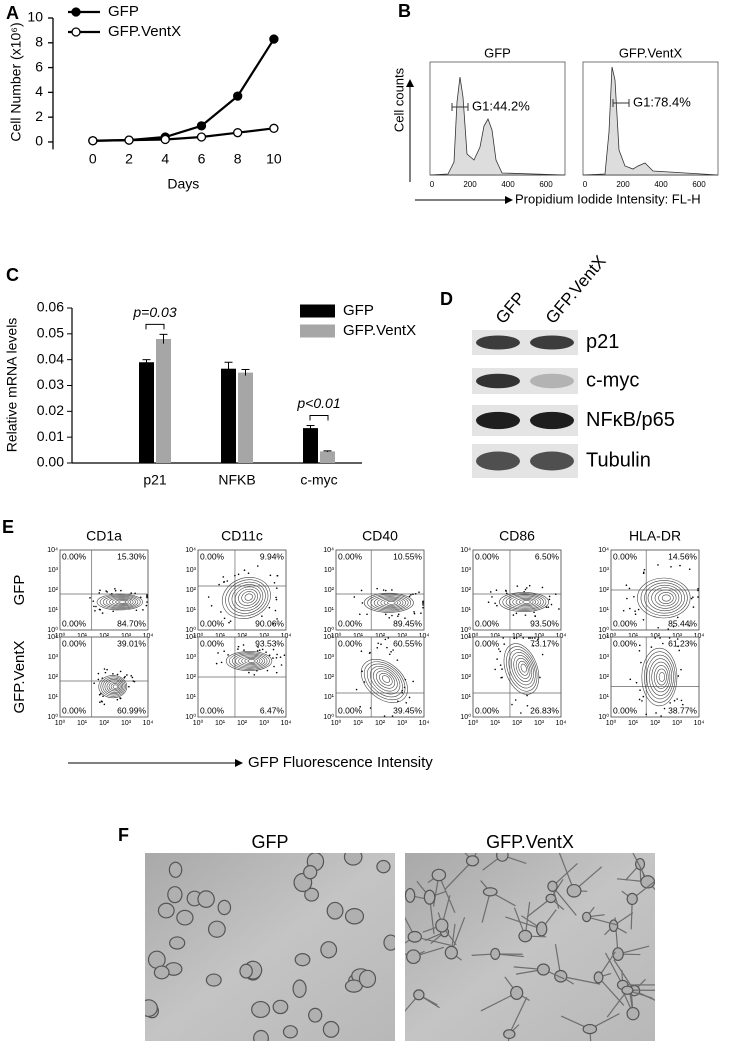 The height and width of the screenshot is (1047, 745). What do you see at coordinates (517, 536) in the screenshot?
I see `column-title: CD86` at bounding box center [517, 536].